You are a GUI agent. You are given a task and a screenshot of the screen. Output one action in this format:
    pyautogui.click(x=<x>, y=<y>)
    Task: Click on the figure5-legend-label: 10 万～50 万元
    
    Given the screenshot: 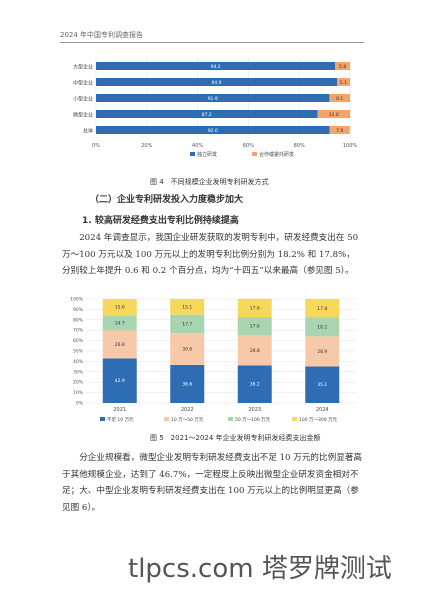 What is the action you would take?
    pyautogui.click(x=187, y=420)
    